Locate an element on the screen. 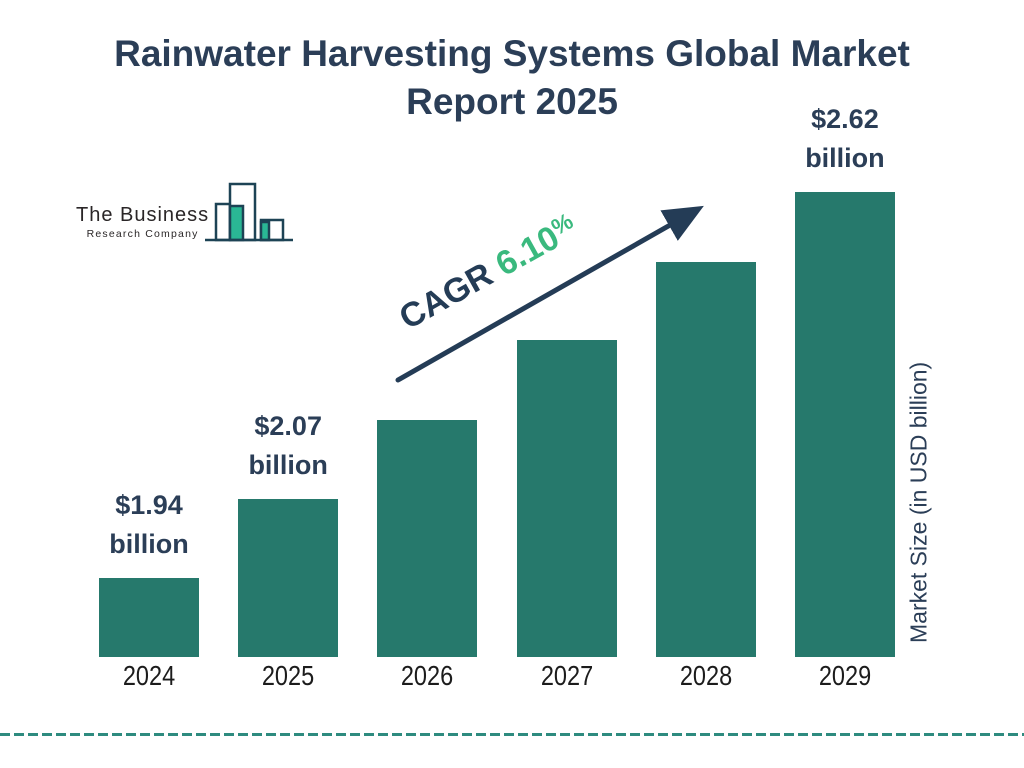 This screenshot has height=768, width=1024. bar-group-2025: $2.07 billion 2025 is located at coordinates (288, 395).